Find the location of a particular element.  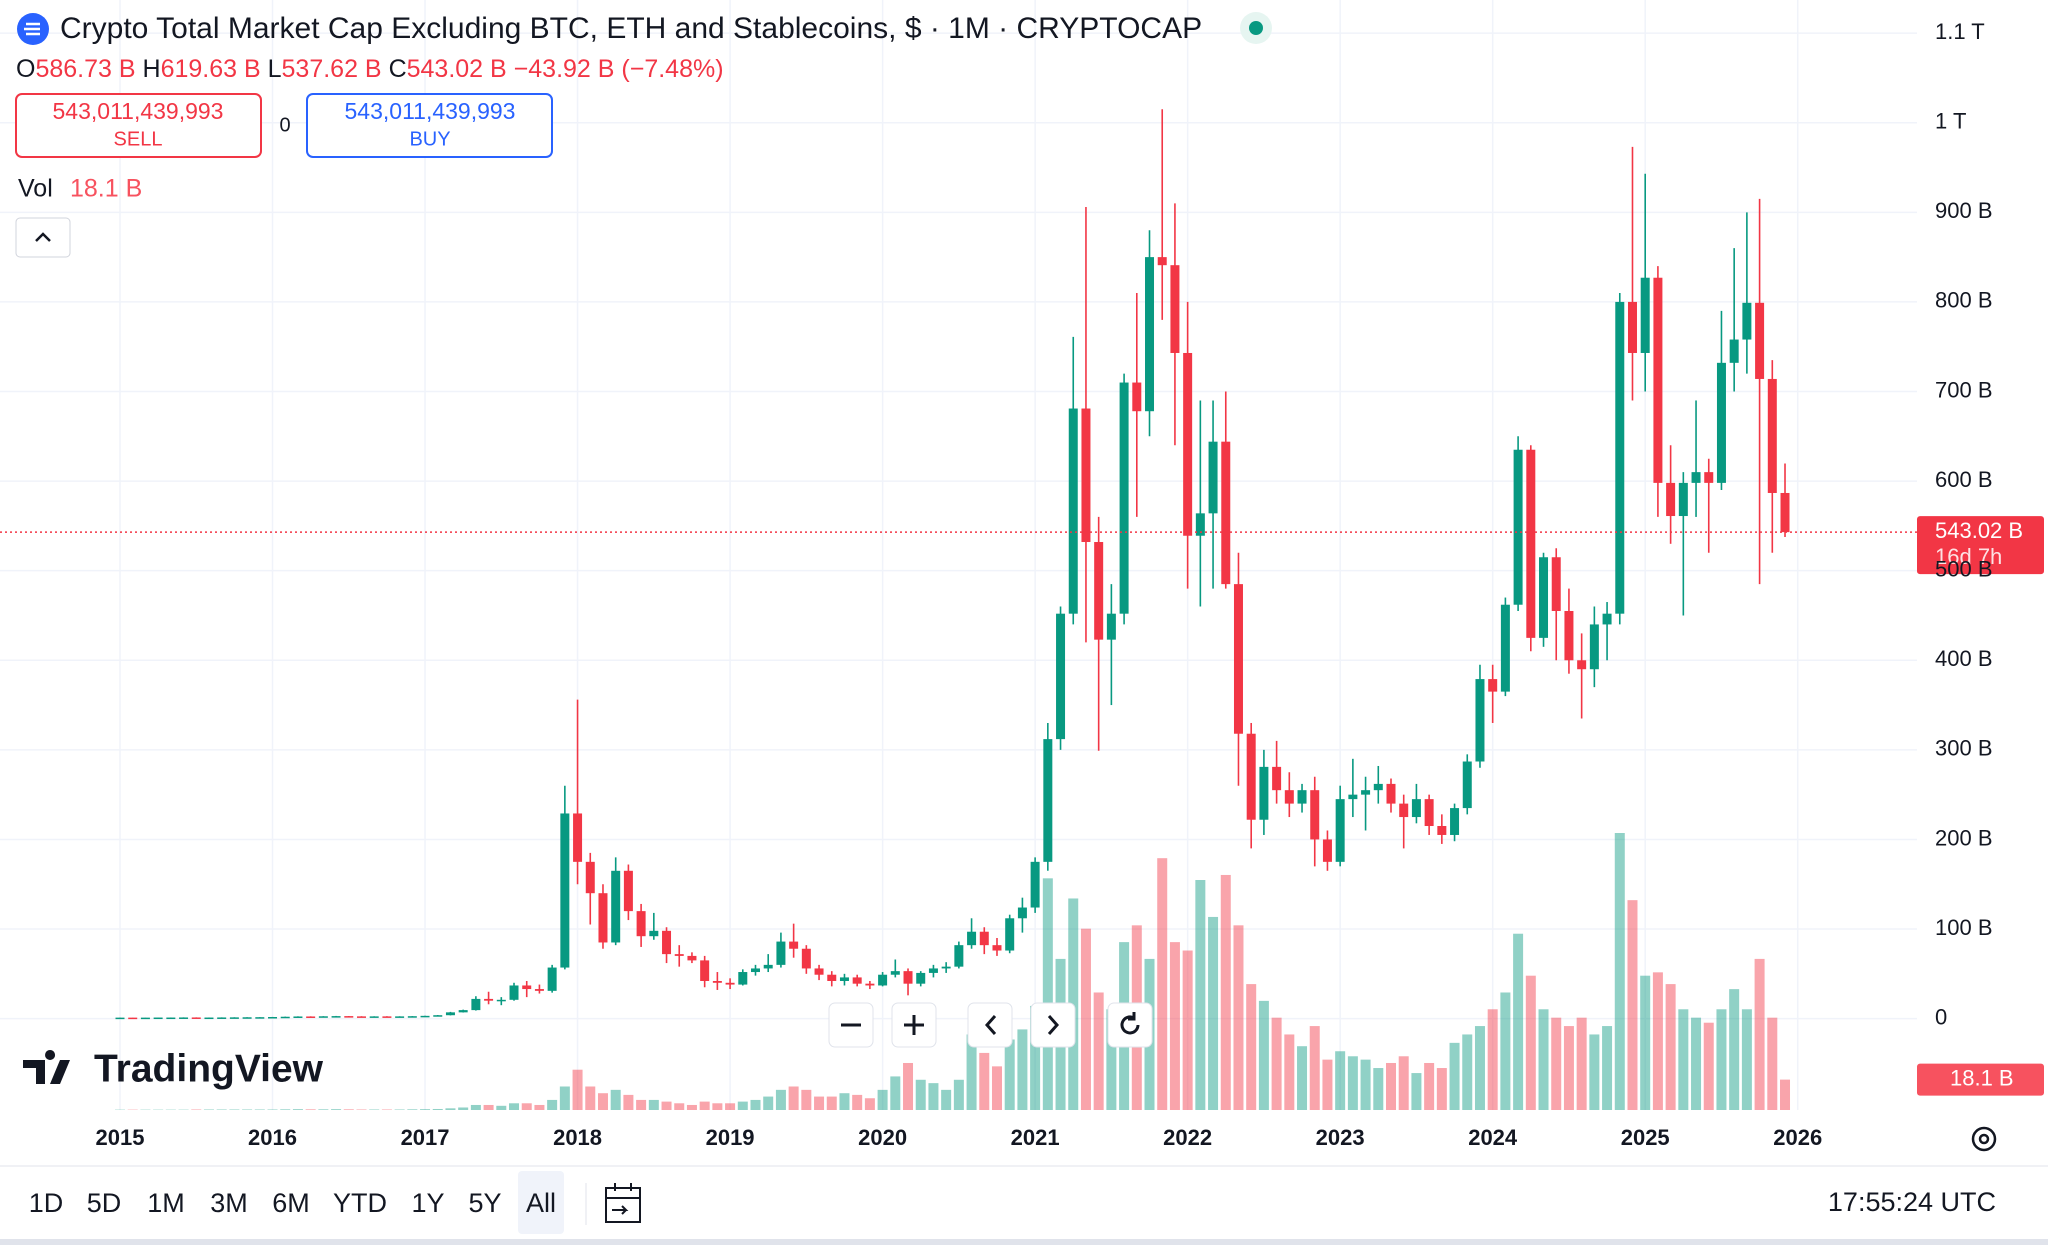

scroll-left is located at coordinates (990, 1025).